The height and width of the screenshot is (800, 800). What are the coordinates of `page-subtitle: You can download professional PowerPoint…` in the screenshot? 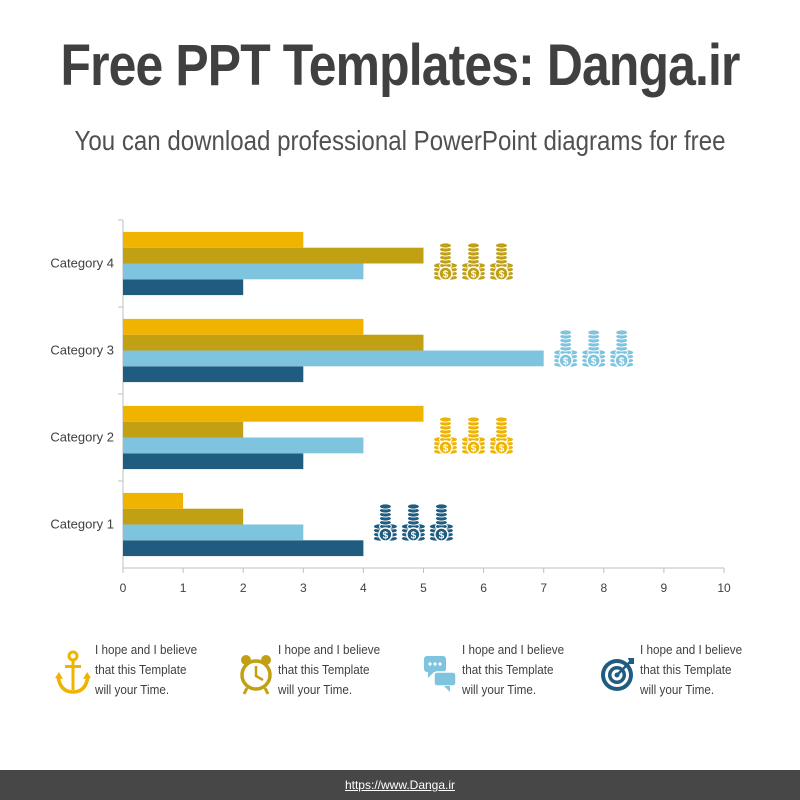 It's located at (400, 140).